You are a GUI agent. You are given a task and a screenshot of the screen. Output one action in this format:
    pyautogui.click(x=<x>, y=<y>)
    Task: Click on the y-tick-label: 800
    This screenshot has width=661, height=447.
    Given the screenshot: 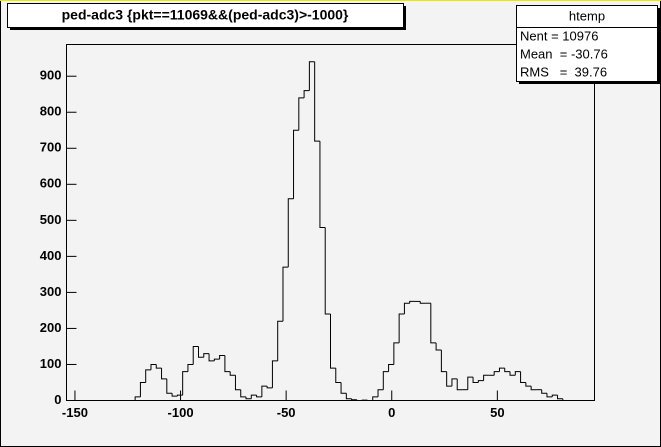 What is the action you would take?
    pyautogui.click(x=51, y=111)
    